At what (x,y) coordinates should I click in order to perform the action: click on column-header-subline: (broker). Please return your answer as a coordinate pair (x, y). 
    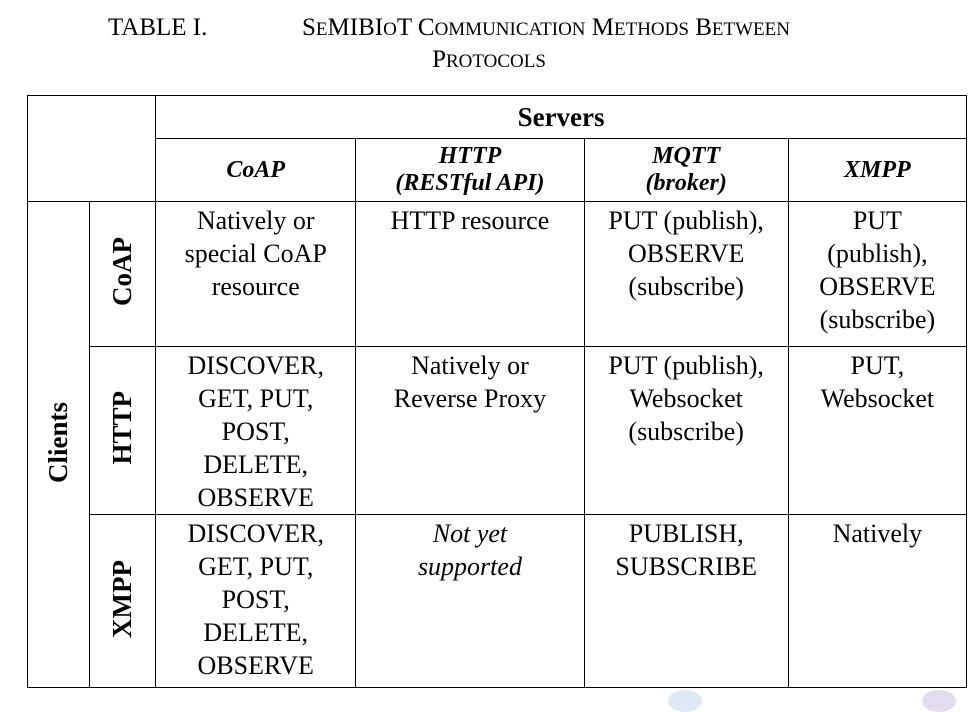
    Looking at the image, I should click on (686, 183).